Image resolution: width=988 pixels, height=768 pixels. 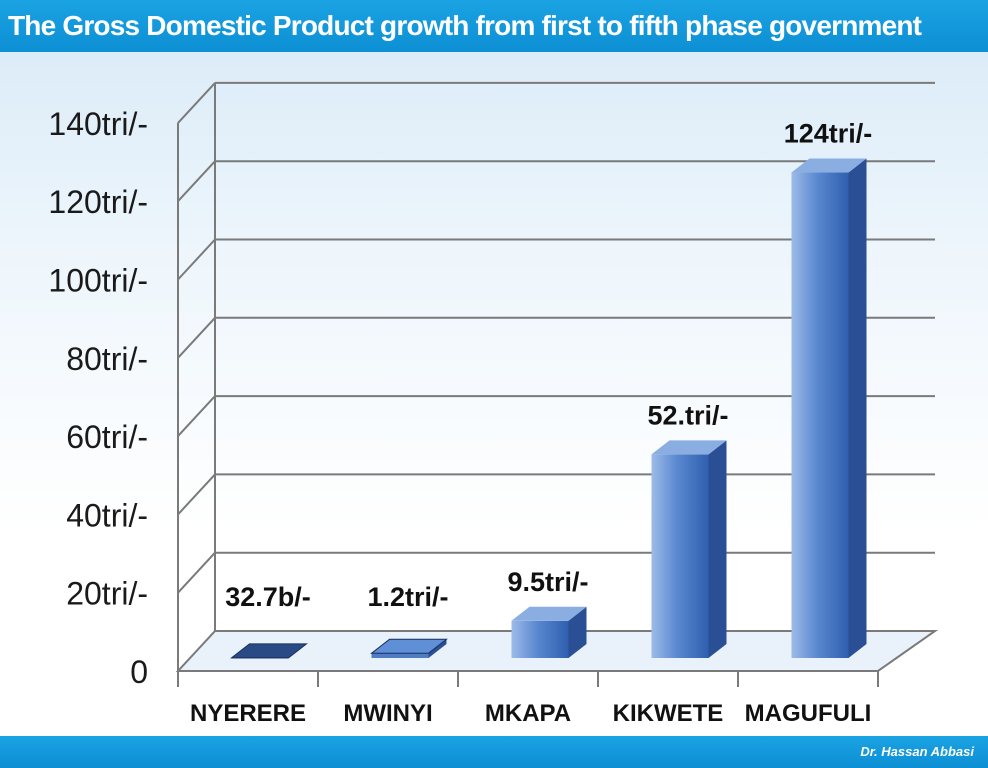 I want to click on y-tick-label: 20tri/-, so click(x=107, y=594).